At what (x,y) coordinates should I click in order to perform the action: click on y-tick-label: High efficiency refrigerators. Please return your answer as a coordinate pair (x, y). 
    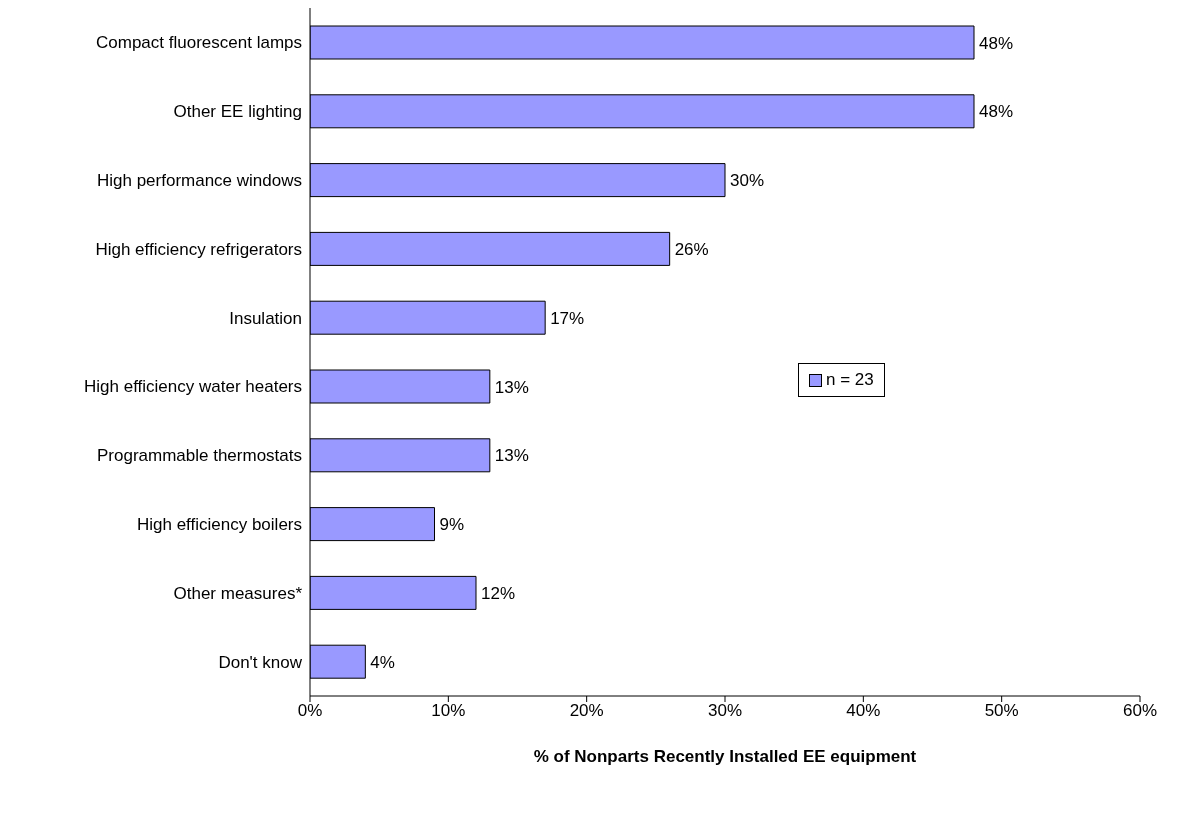
    Looking at the image, I should click on (198, 249).